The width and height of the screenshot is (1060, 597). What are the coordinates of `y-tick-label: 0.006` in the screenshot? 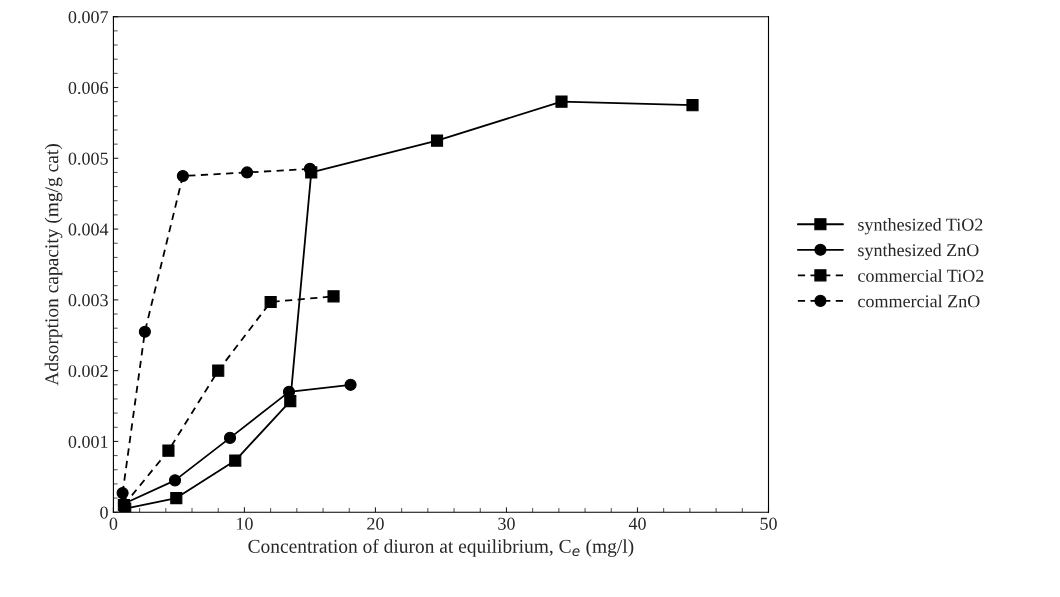 It's located at (88, 88).